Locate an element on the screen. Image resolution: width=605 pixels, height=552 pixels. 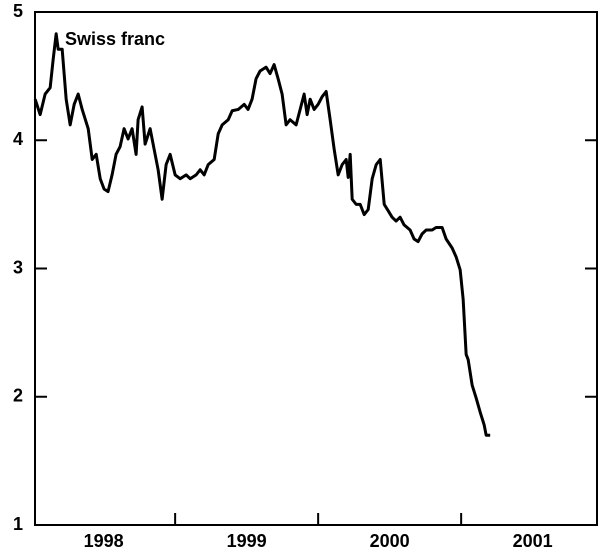
x-tick-label: 2001 is located at coordinates (533, 541).